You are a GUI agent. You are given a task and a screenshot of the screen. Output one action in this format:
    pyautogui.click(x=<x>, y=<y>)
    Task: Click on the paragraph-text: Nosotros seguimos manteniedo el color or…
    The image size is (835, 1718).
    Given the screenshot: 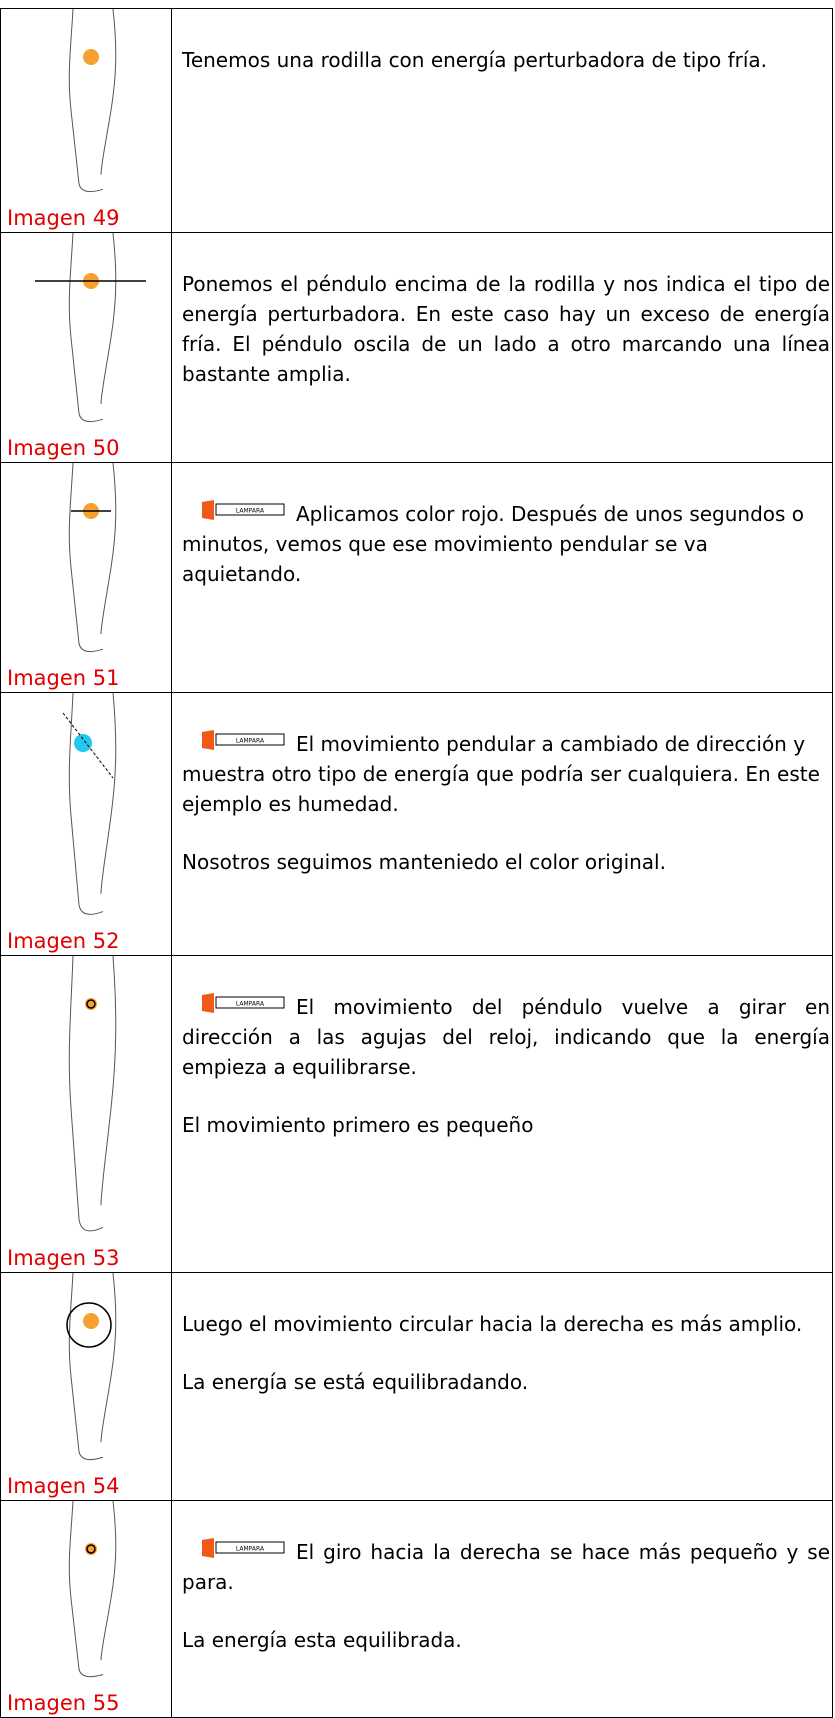 What is the action you would take?
    pyautogui.click(x=424, y=862)
    